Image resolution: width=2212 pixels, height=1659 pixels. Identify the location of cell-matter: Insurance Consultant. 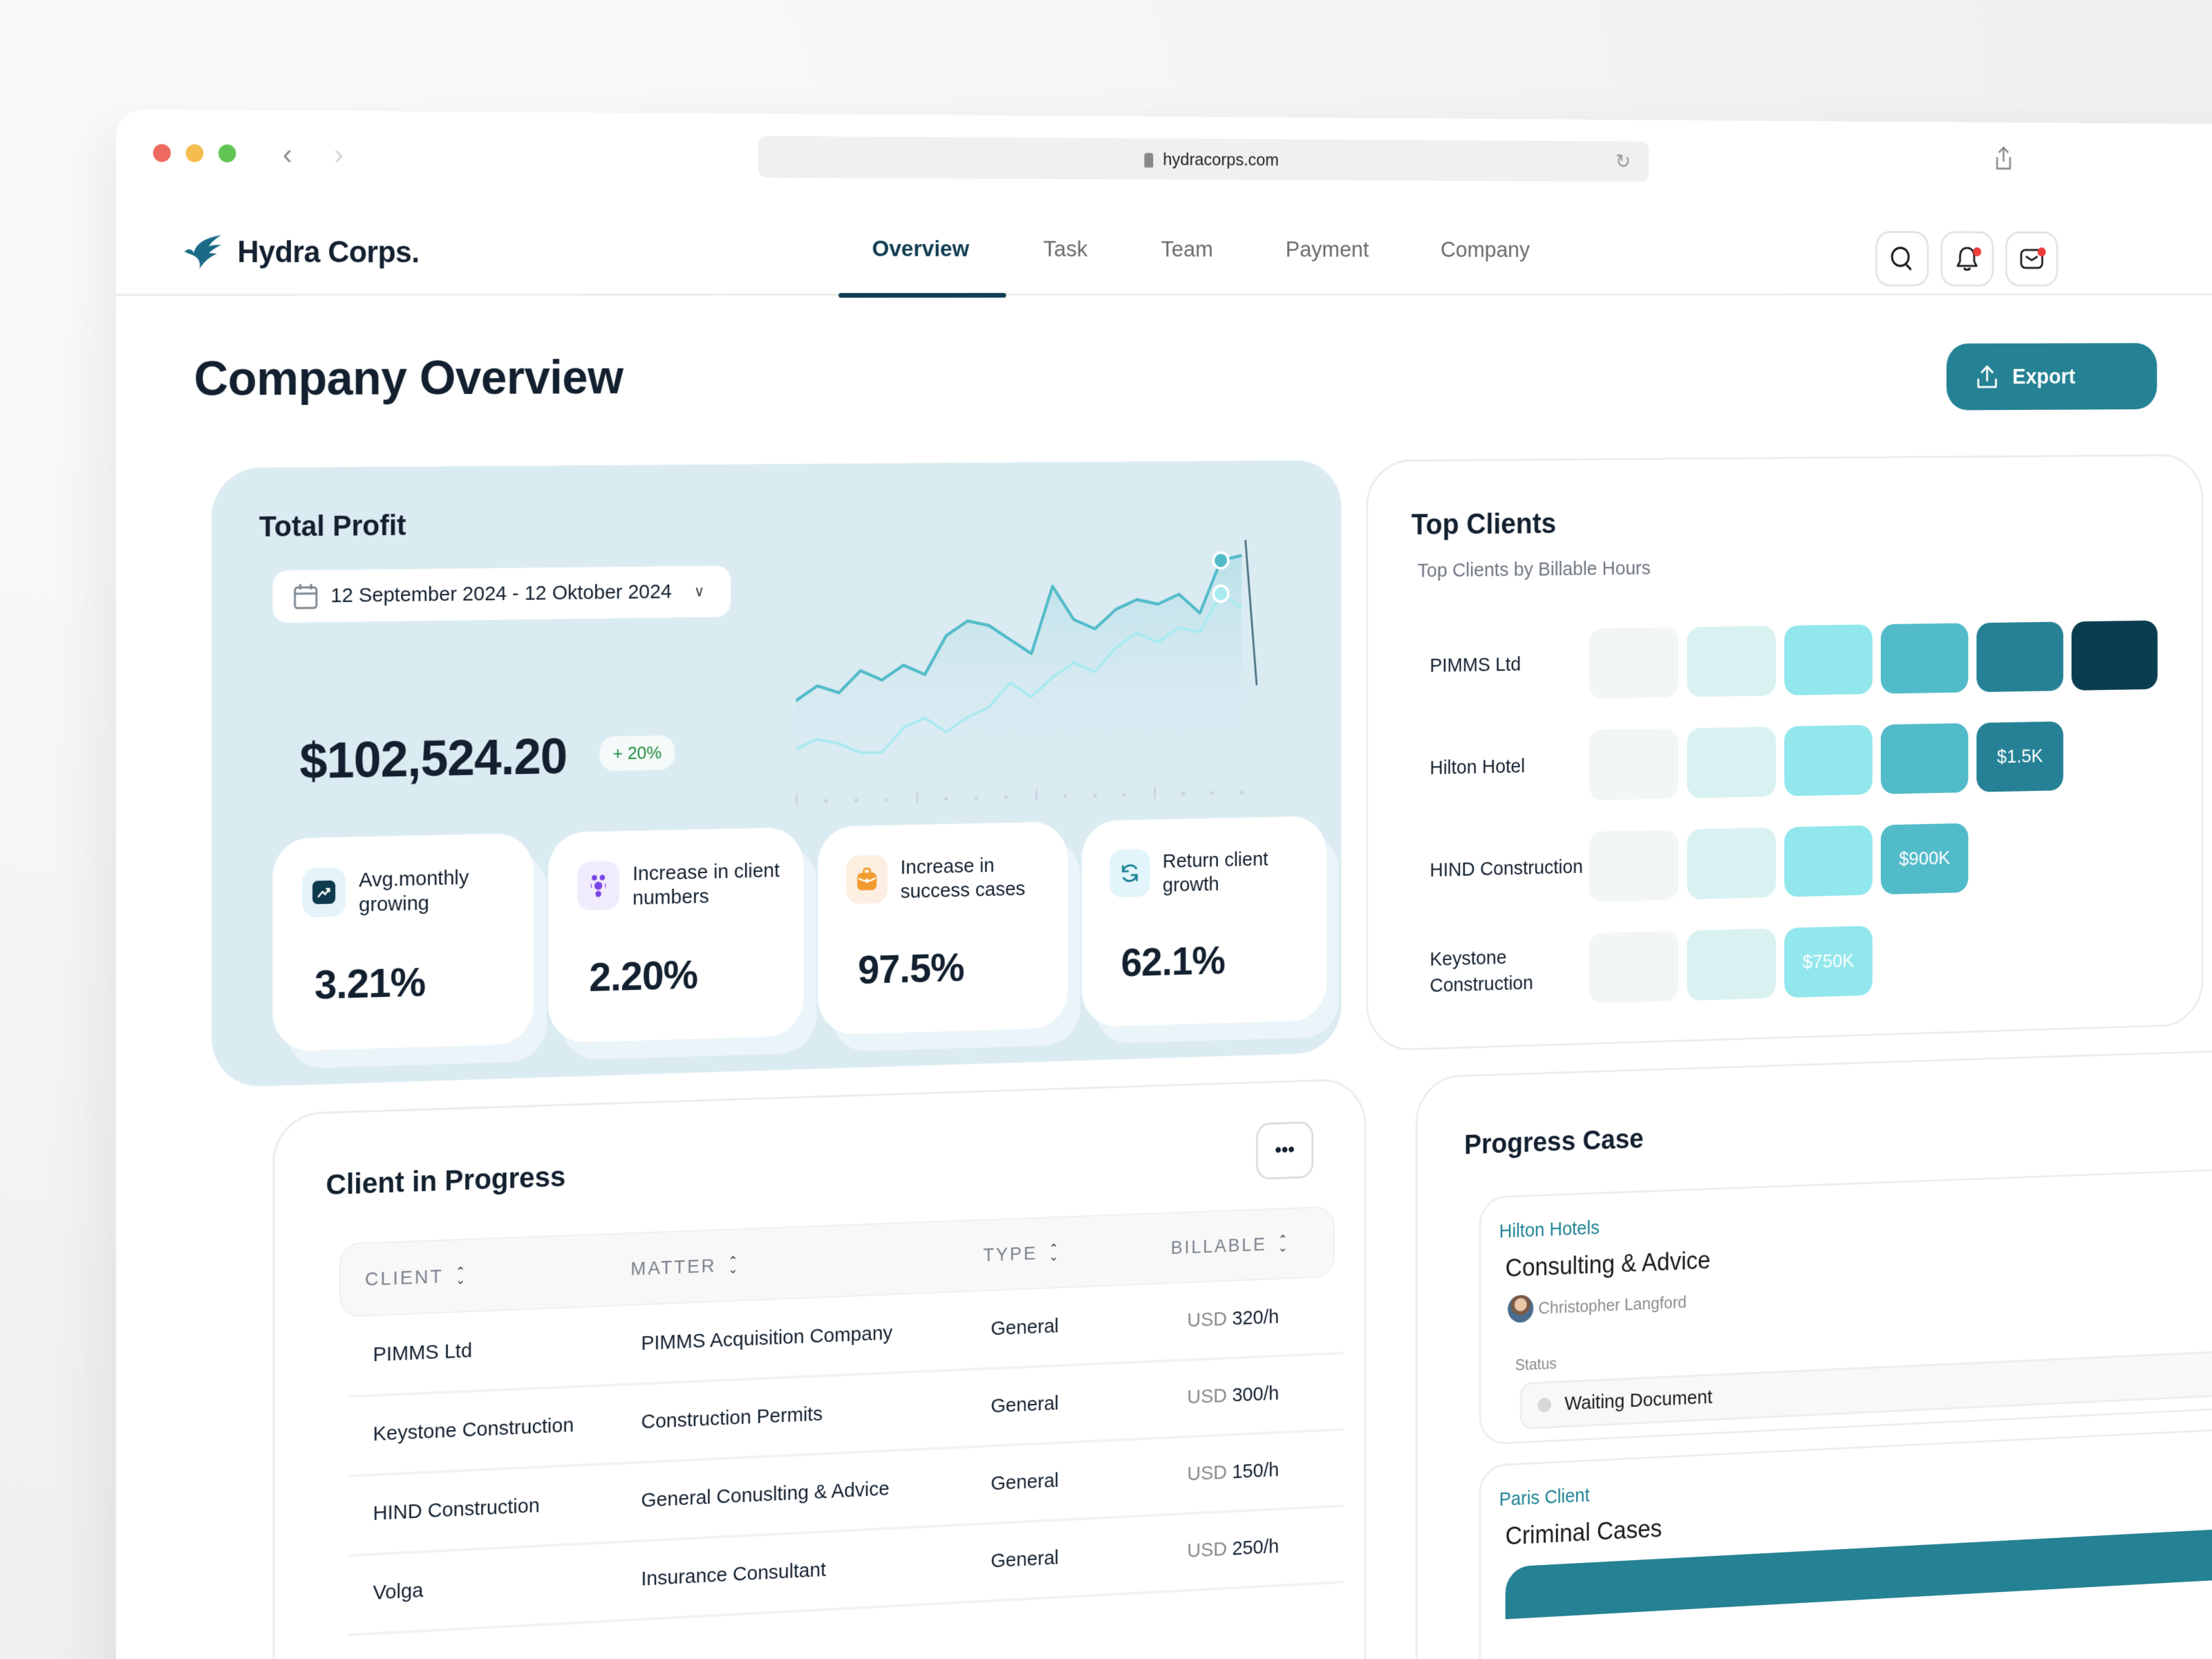
(733, 1574).